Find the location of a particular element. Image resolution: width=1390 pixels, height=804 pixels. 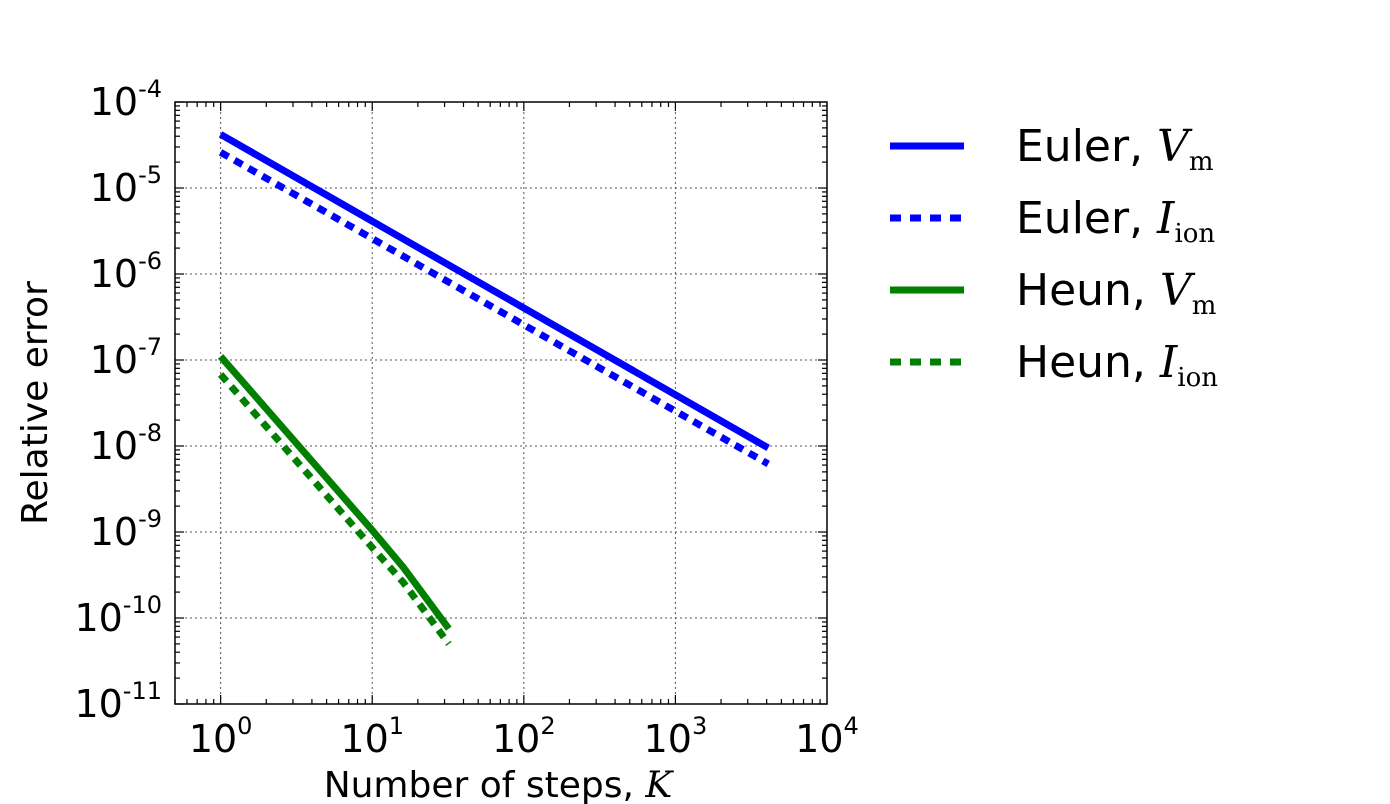

y-tick-label: 10⁻⁴ is located at coordinates (126, 99).